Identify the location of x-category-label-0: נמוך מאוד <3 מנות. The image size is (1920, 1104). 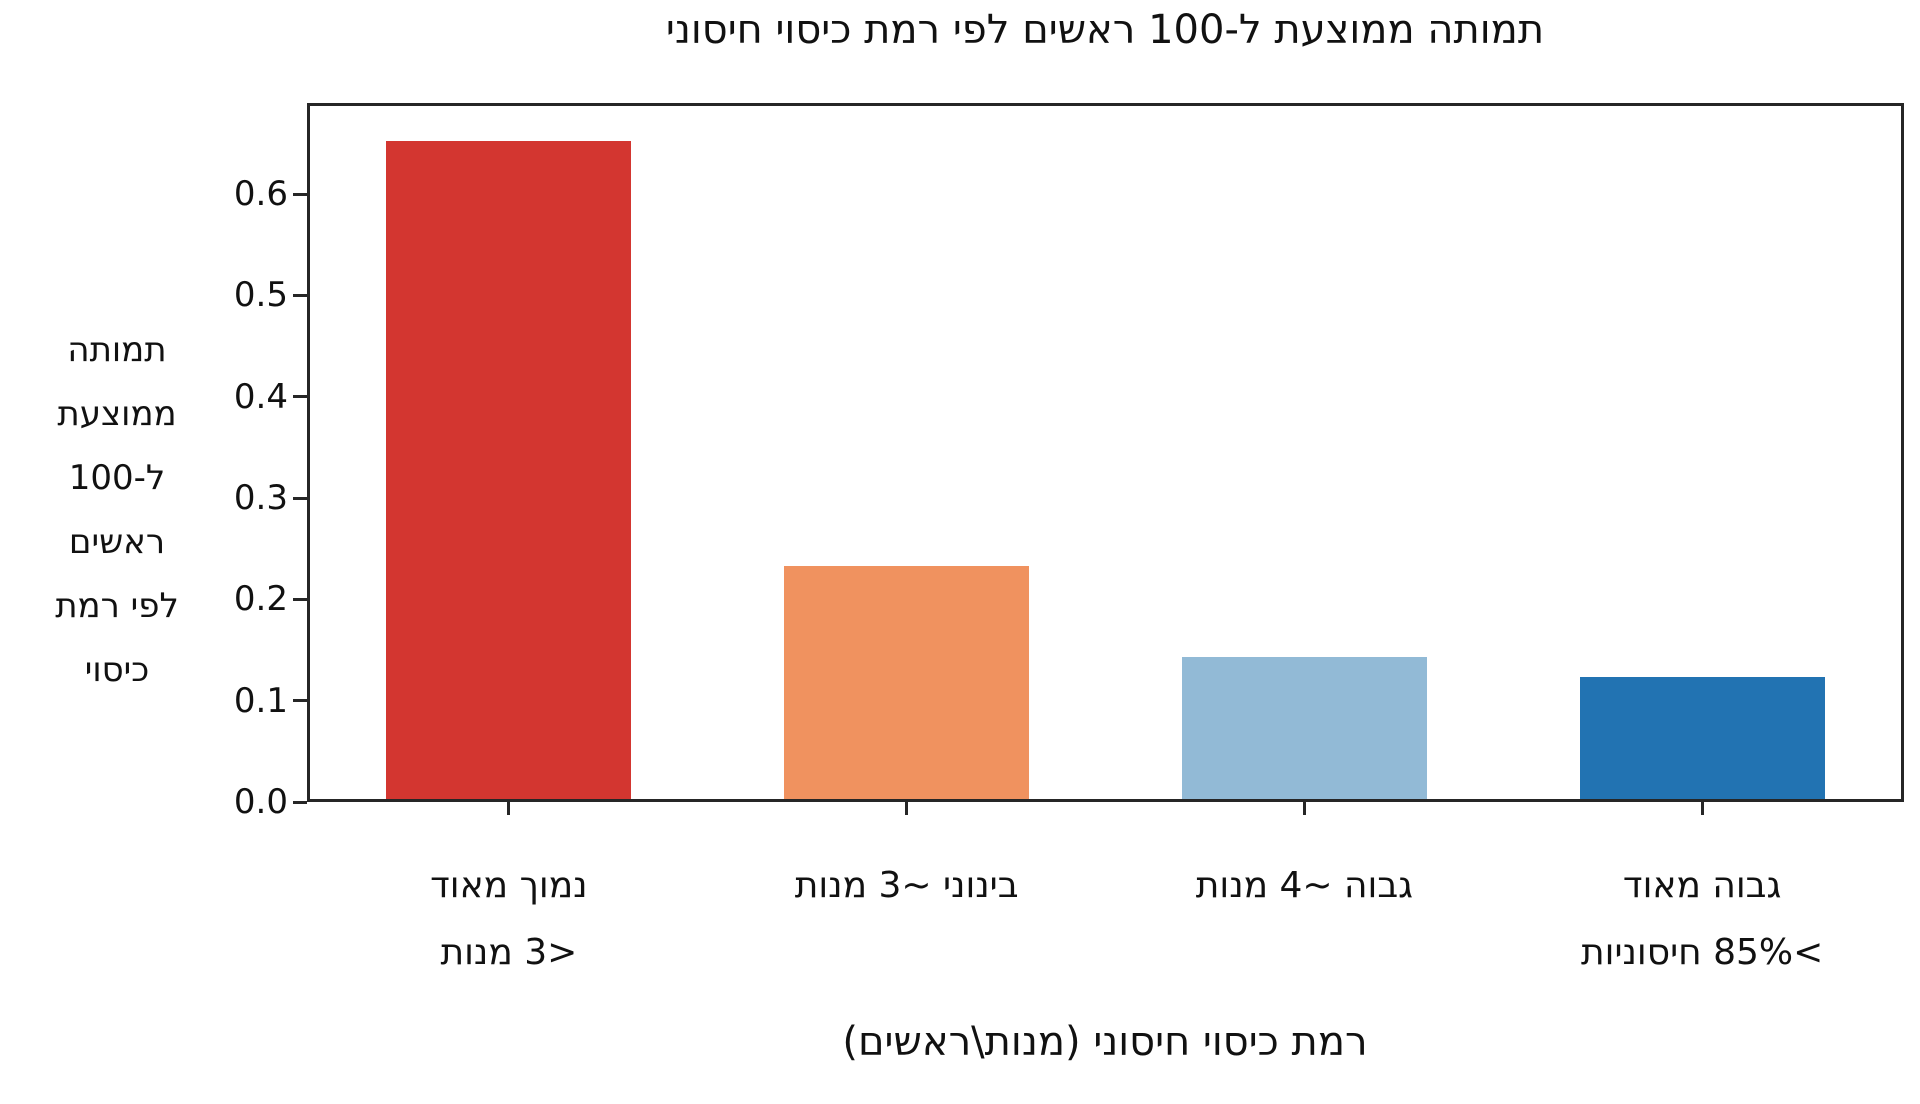
(509, 919).